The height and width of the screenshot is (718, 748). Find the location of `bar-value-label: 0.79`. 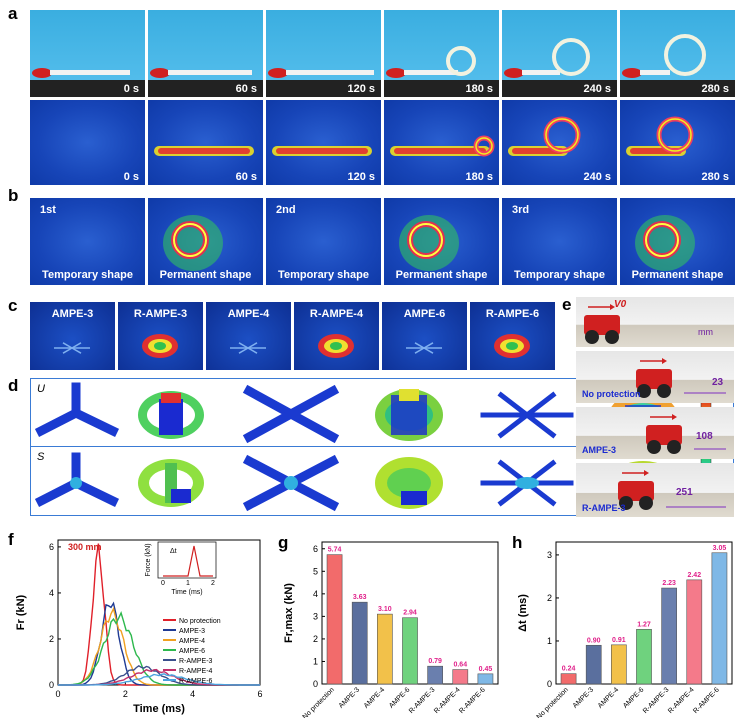

bar-value-label: 0.79 is located at coordinates (435, 661).